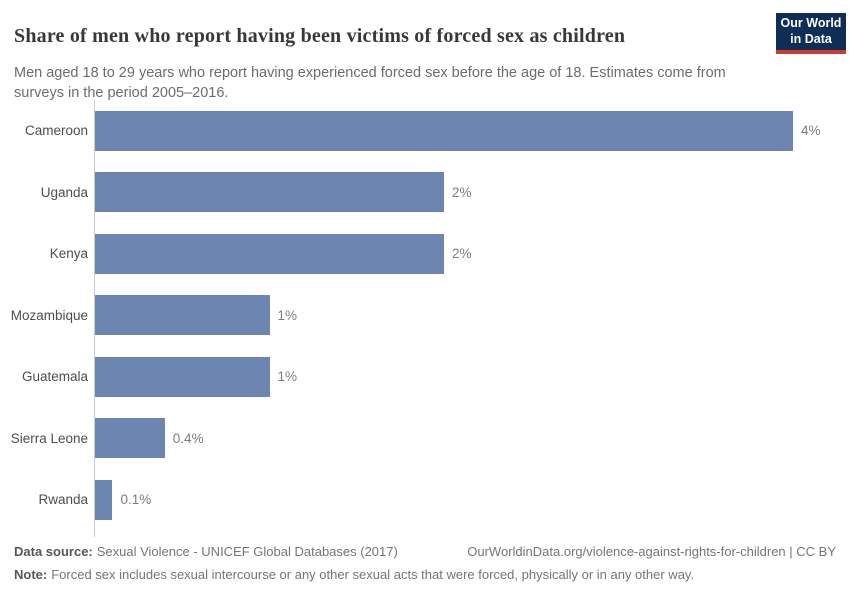 Image resolution: width=850 pixels, height=600 pixels. I want to click on category-label: Mozambique, so click(49, 315).